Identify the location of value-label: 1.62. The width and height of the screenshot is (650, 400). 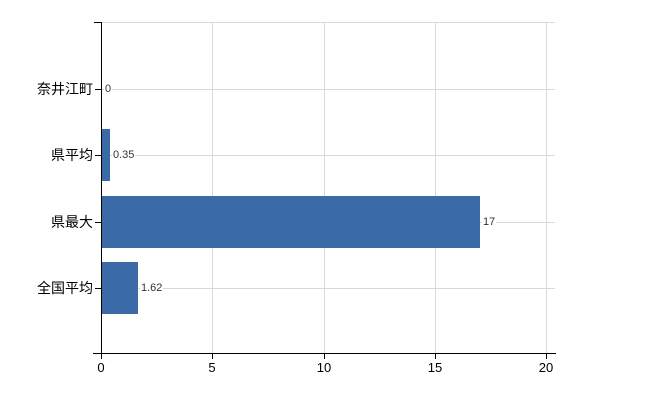
(152, 288).